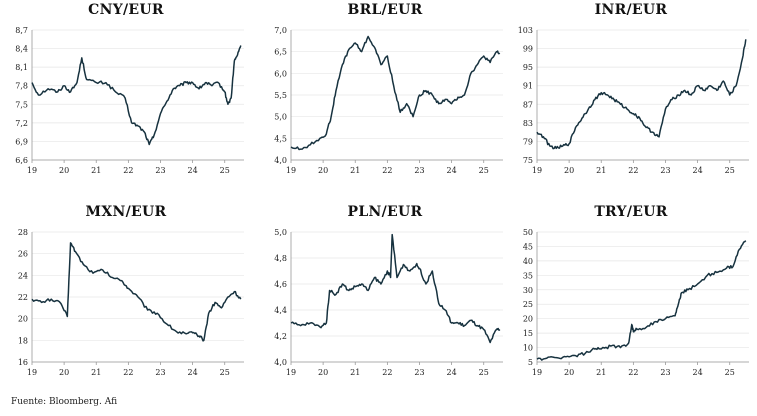 This screenshot has width=757, height=416. What do you see at coordinates (528, 86) in the screenshot?
I see `y-tick-label: 91` at bounding box center [528, 86].